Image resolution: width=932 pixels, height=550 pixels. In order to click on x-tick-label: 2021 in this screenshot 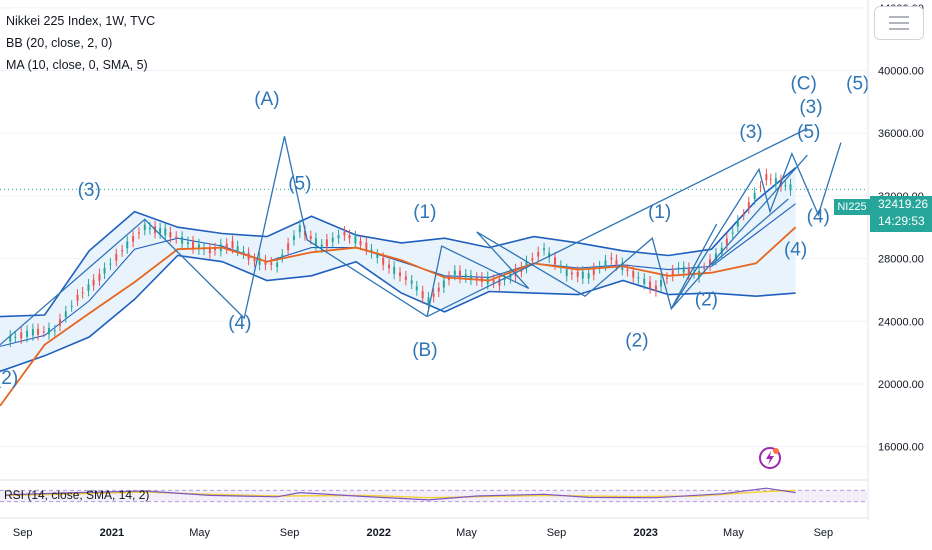, I will do `click(112, 533)`.